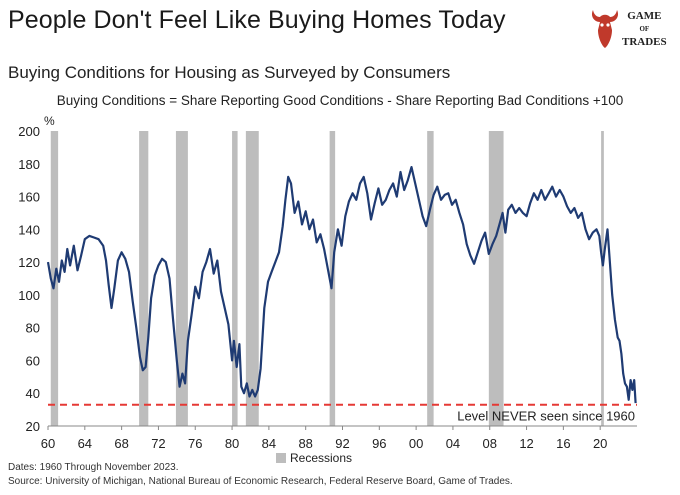 The height and width of the screenshot is (495, 680). Describe the element at coordinates (29, 262) in the screenshot. I see `y-tick-label: 120` at that location.